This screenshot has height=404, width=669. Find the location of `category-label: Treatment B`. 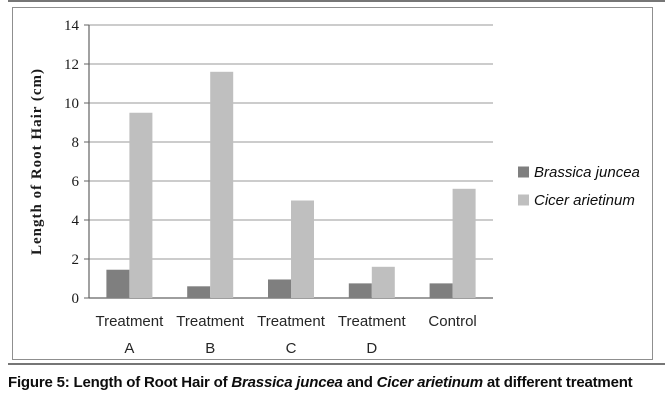

category-label: Treatment B is located at coordinates (210, 335).